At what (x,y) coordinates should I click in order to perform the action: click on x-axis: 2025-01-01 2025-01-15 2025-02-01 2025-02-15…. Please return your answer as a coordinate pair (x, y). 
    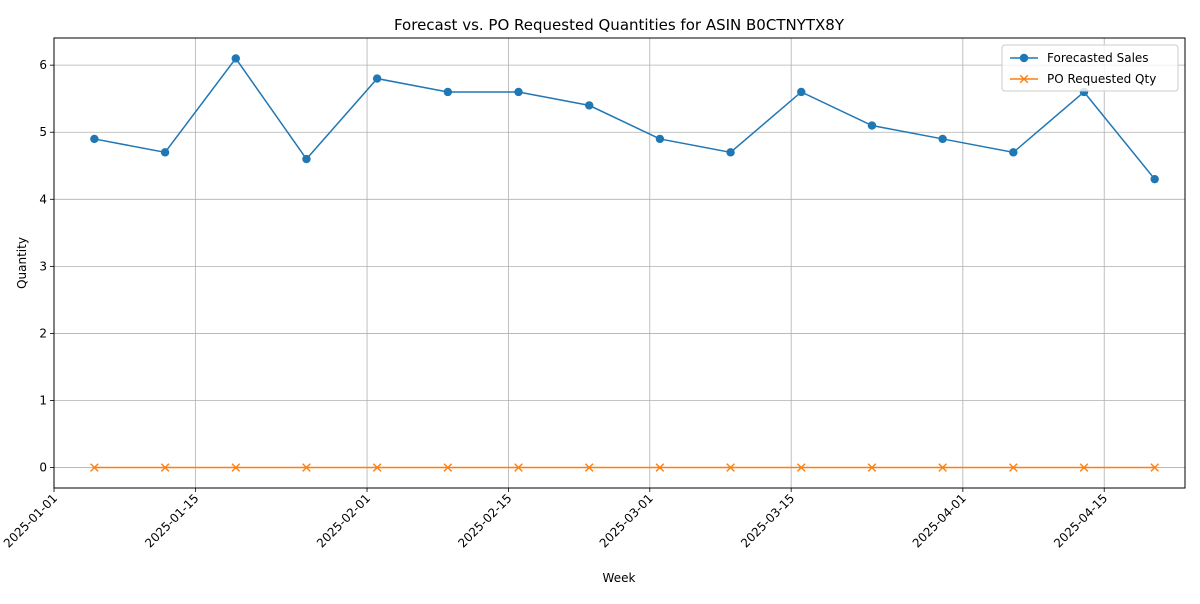
    Looking at the image, I should click on (555, 519).